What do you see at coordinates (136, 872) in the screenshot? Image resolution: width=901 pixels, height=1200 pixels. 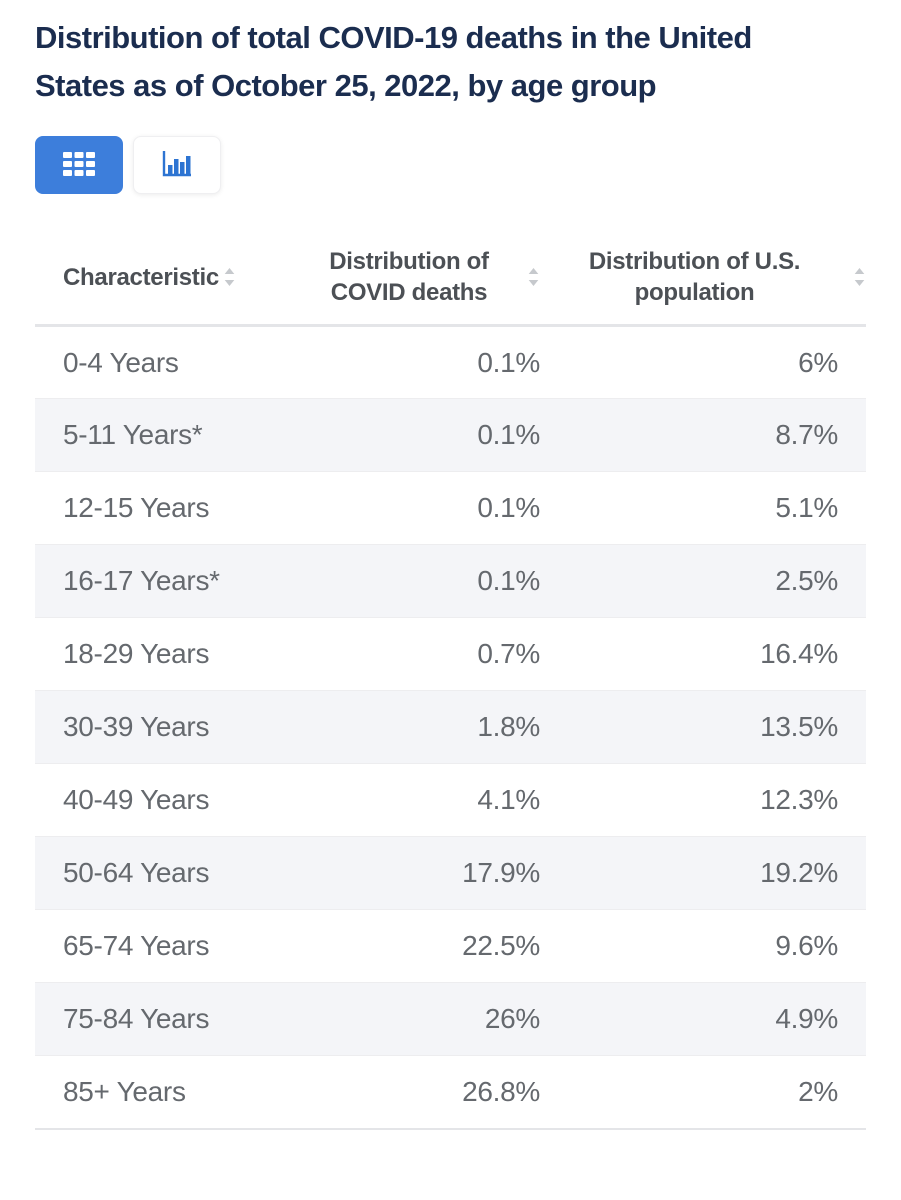 I see `cell-characteristic: 50-64 Years` at bounding box center [136, 872].